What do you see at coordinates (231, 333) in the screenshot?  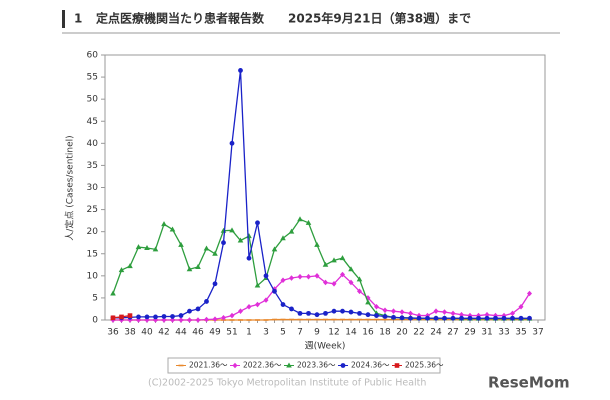 I see `x-tick-label: 51` at bounding box center [231, 333].